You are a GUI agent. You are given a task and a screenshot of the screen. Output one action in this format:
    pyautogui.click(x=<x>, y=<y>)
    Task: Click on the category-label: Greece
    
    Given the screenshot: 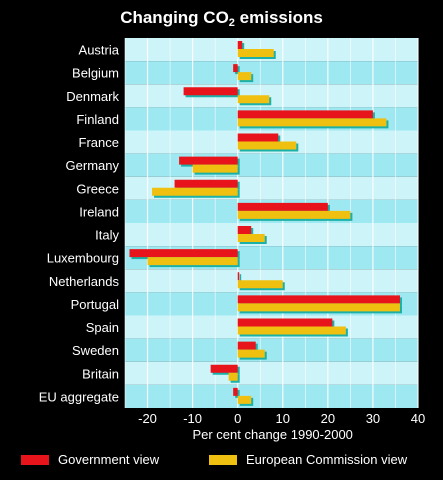 What is the action you would take?
    pyautogui.click(x=97, y=188)
    